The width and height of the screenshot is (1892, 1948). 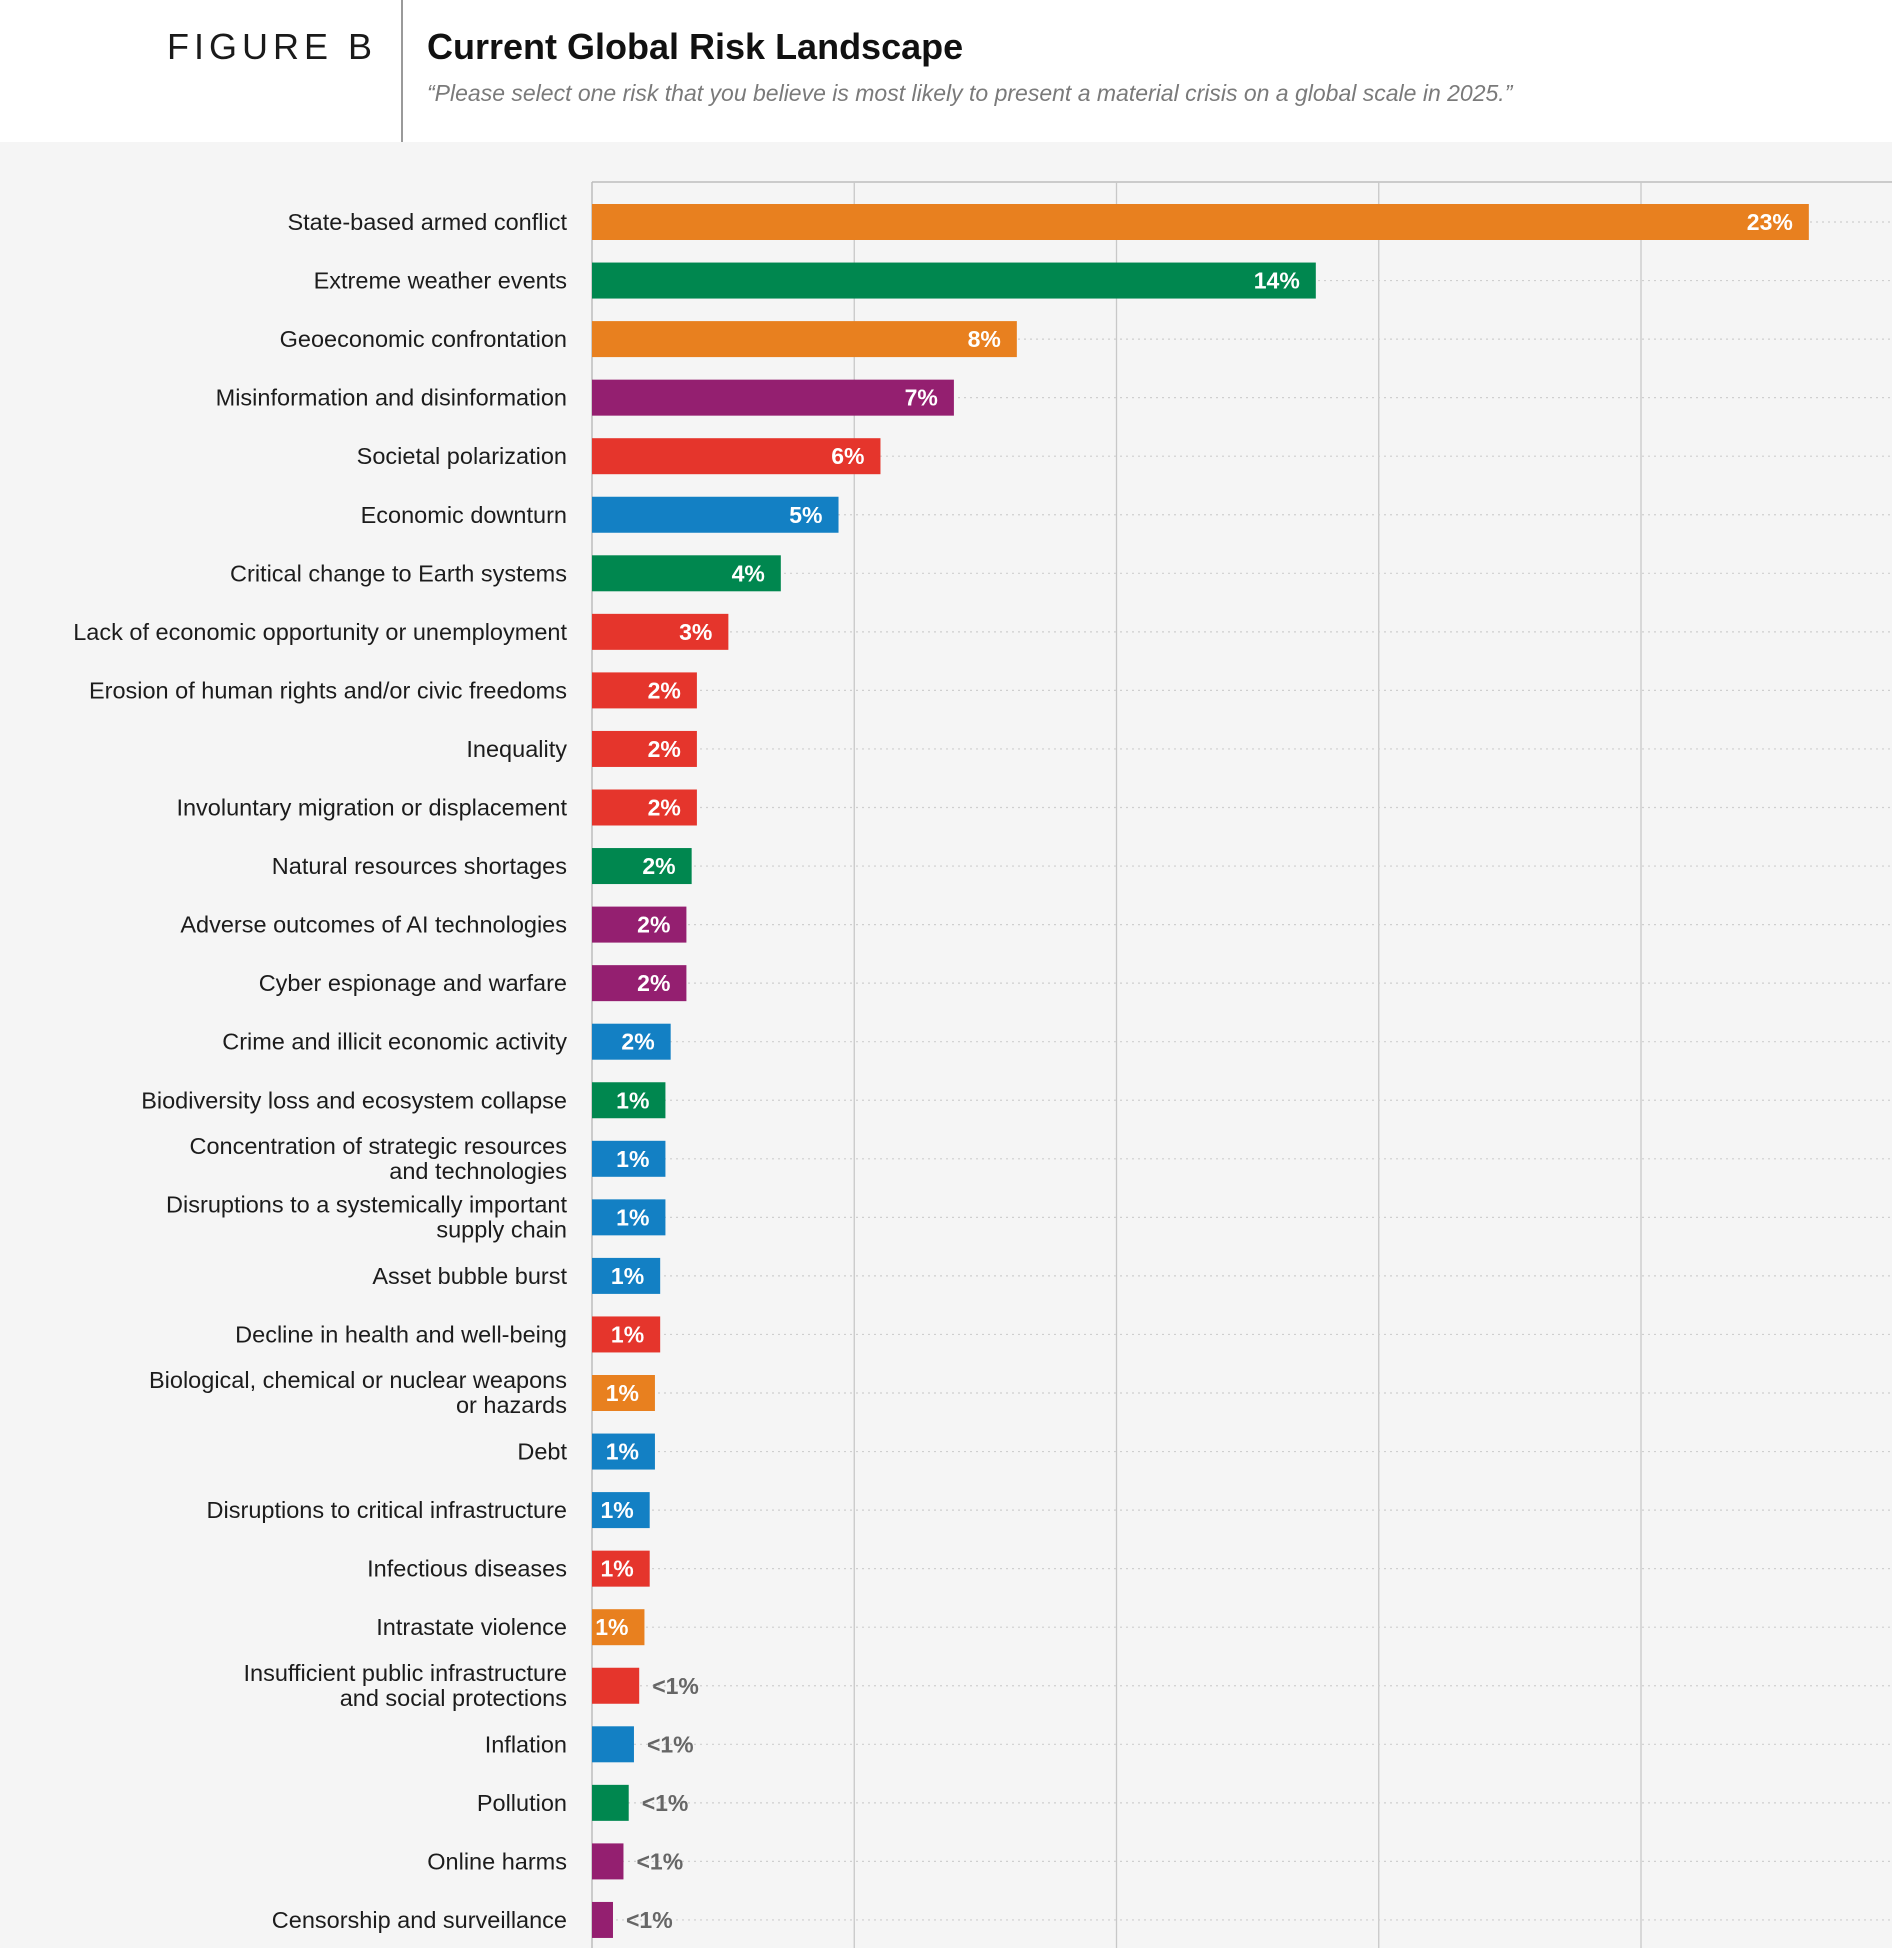 I want to click on category-label: Crime and illicit economic activity, so click(x=394, y=1042).